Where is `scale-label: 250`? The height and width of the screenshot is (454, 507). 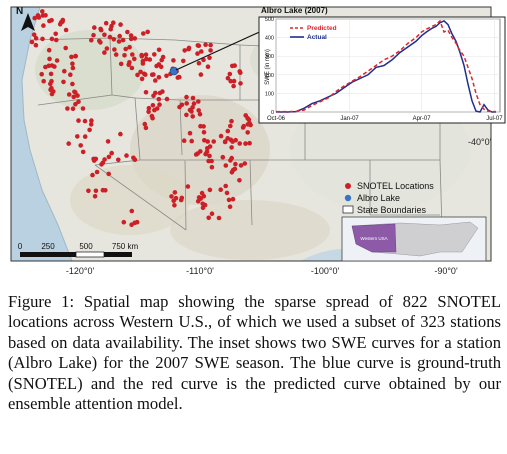
scale-label: 250 is located at coordinates (48, 246).